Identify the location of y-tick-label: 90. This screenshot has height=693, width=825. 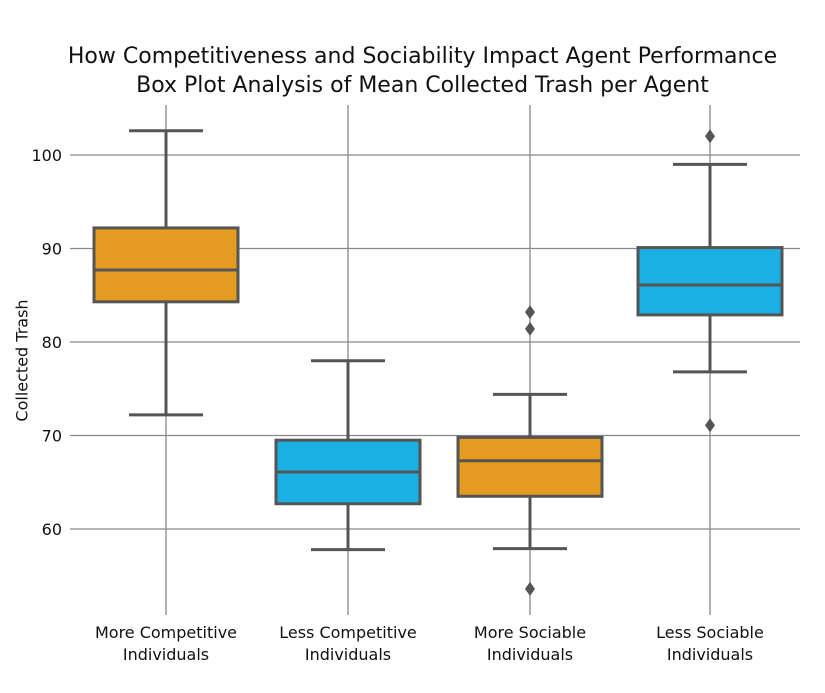
(52, 249).